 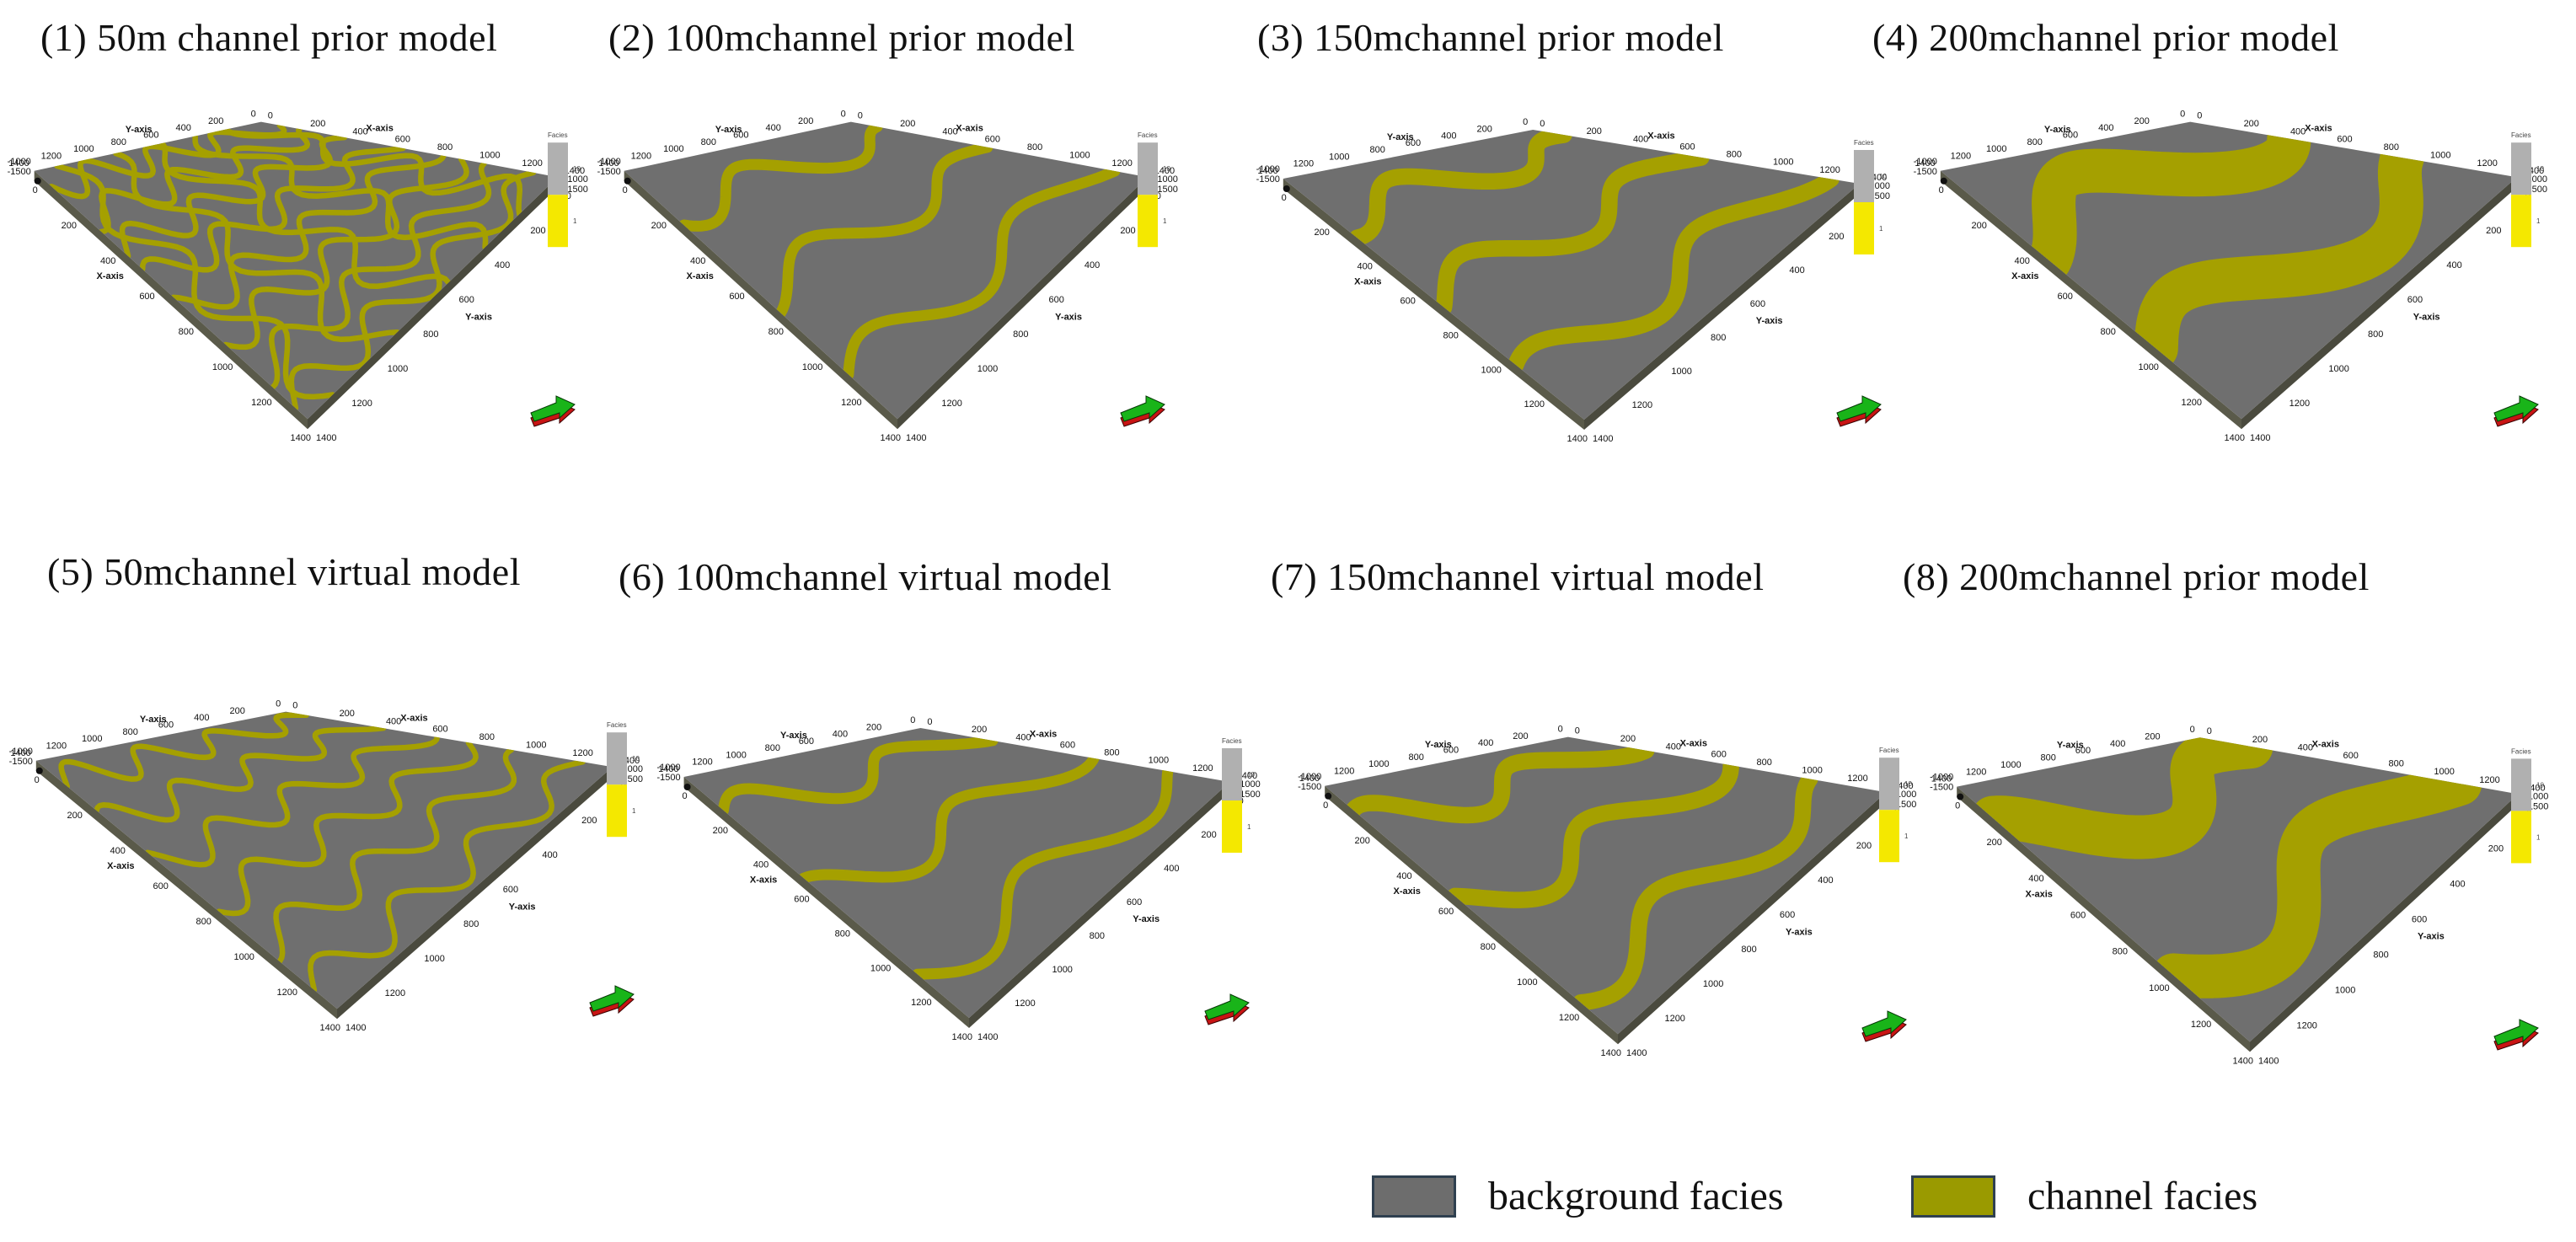 What do you see at coordinates (880, 968) in the screenshot?
I see `x-tick-label: 1000` at bounding box center [880, 968].